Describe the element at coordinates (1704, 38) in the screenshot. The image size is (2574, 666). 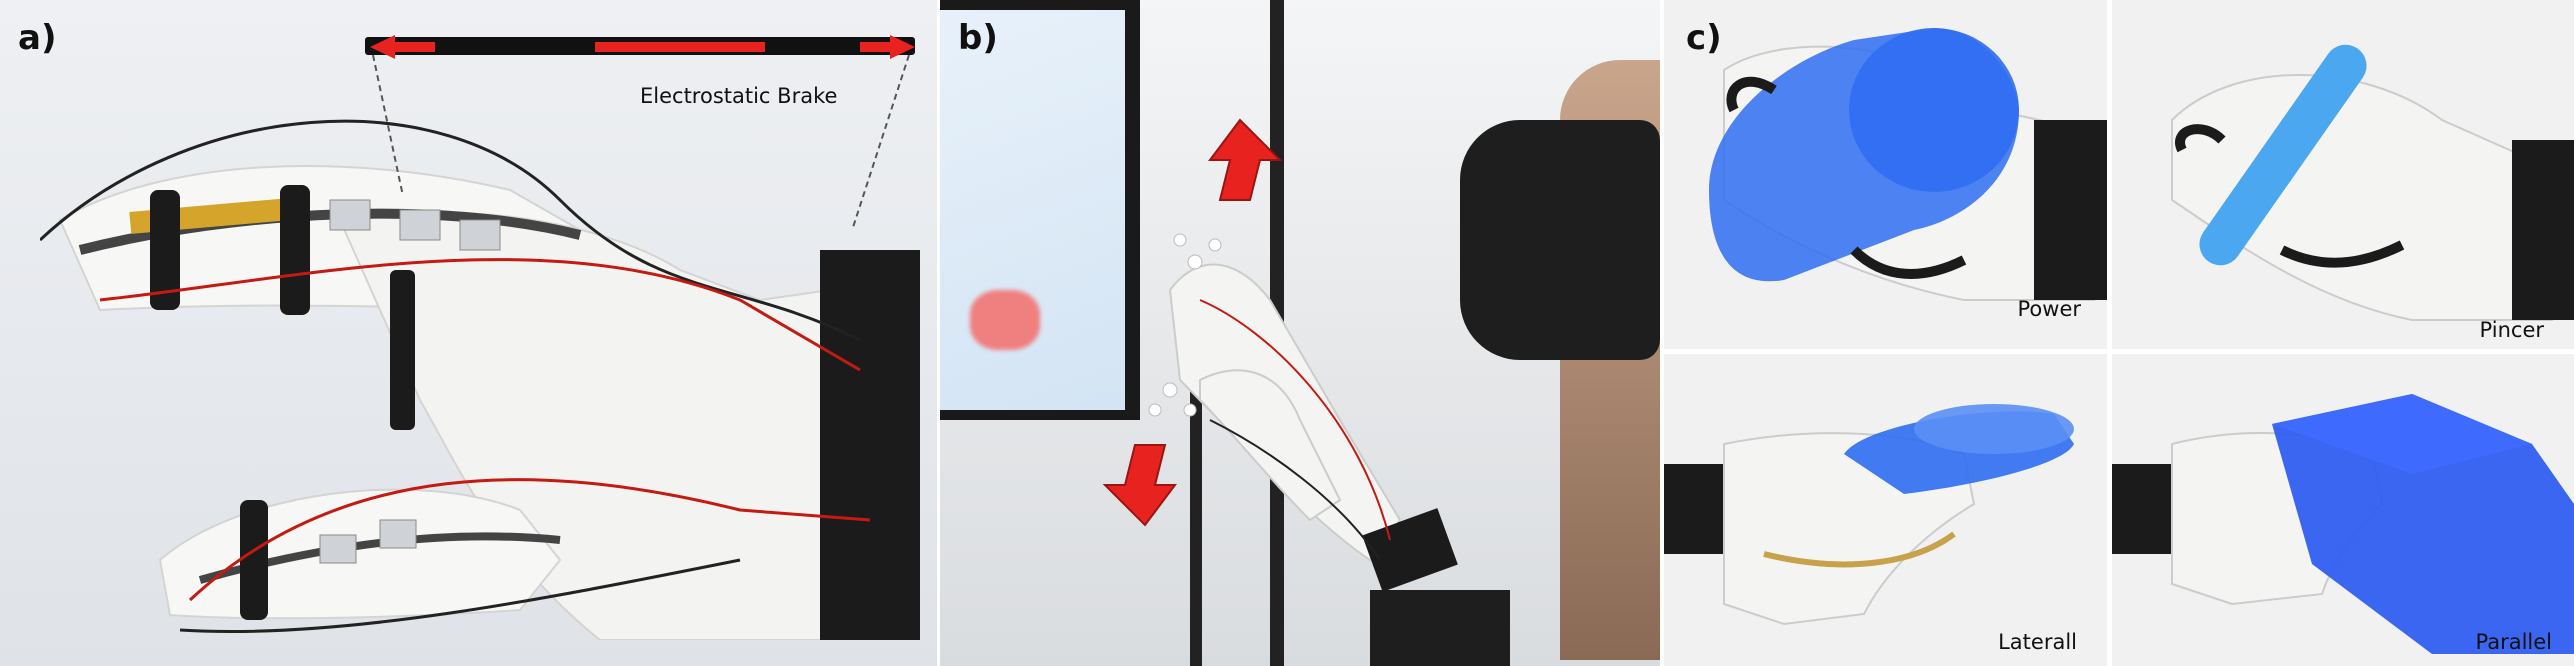
I see `panel-label-c: c)` at that location.